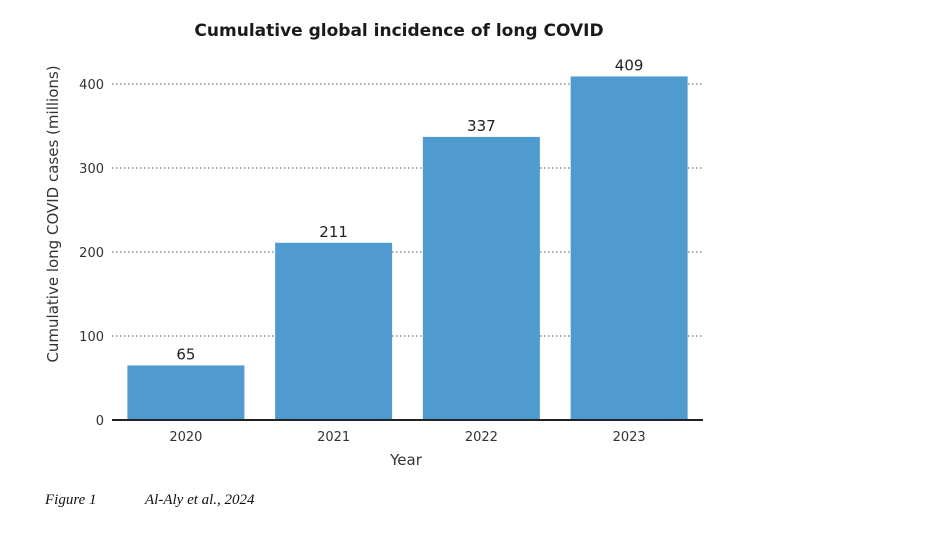  Describe the element at coordinates (629, 248) in the screenshot. I see `bar-2023` at that location.